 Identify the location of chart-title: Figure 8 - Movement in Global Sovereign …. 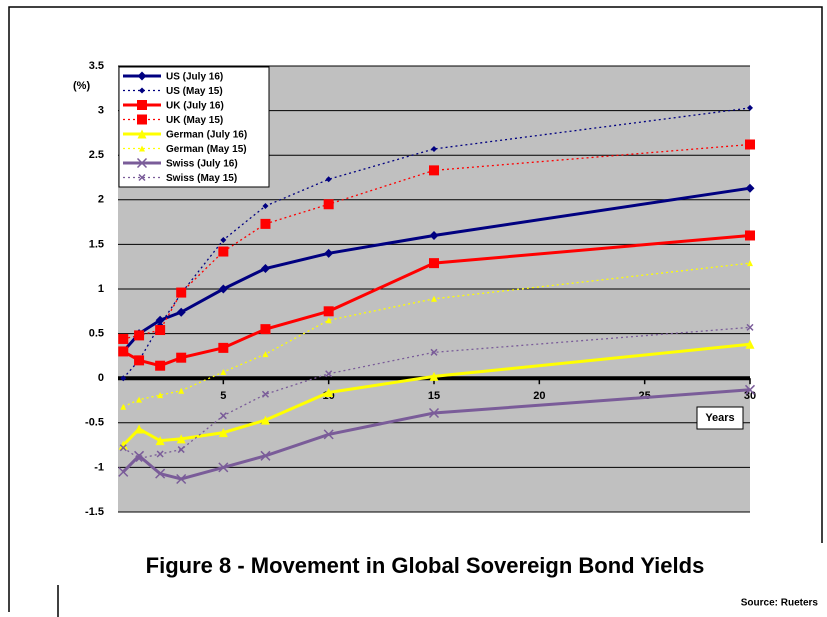
(425, 565).